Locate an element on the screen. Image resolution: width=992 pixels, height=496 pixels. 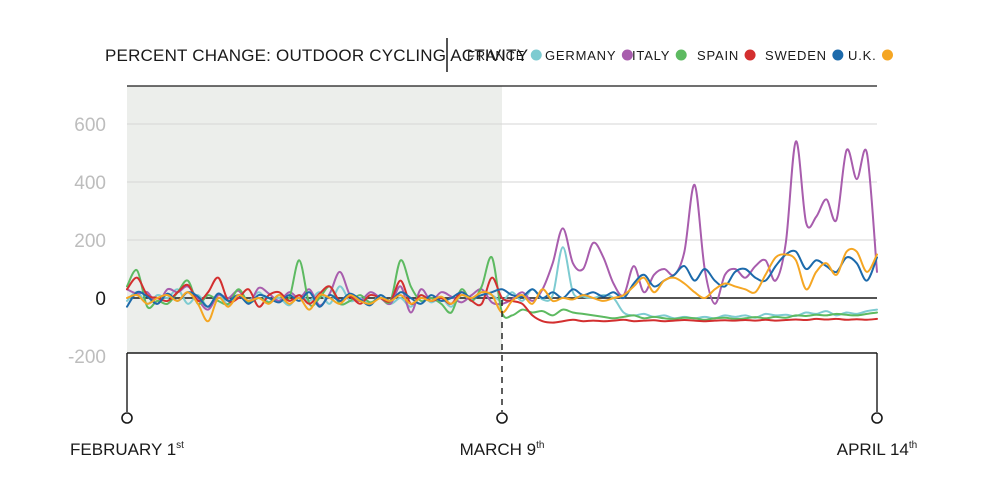
legend-item-france: FRANCE is located at coordinates (504, 55).